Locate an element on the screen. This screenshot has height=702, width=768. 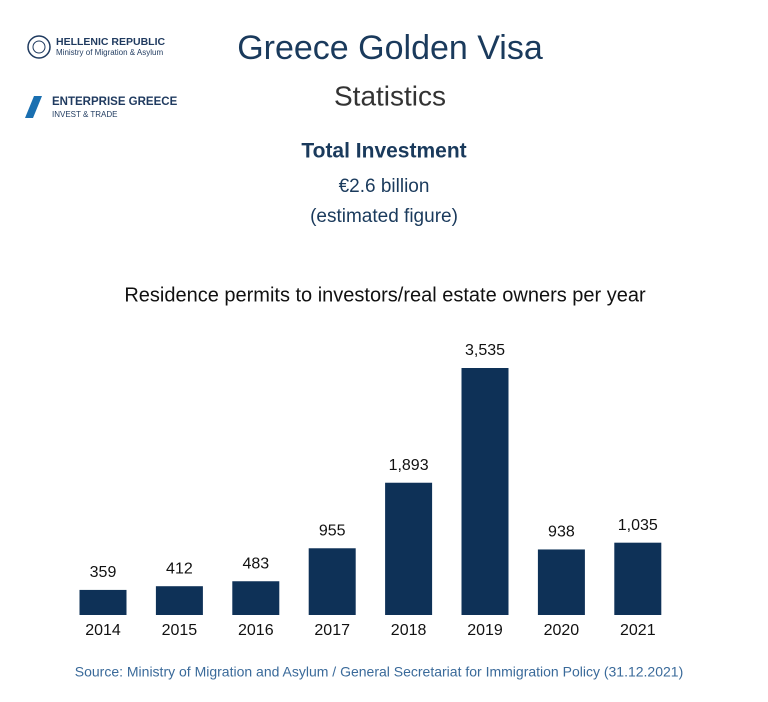
org-subtitle: INVEST & TRADE is located at coordinates (85, 114).